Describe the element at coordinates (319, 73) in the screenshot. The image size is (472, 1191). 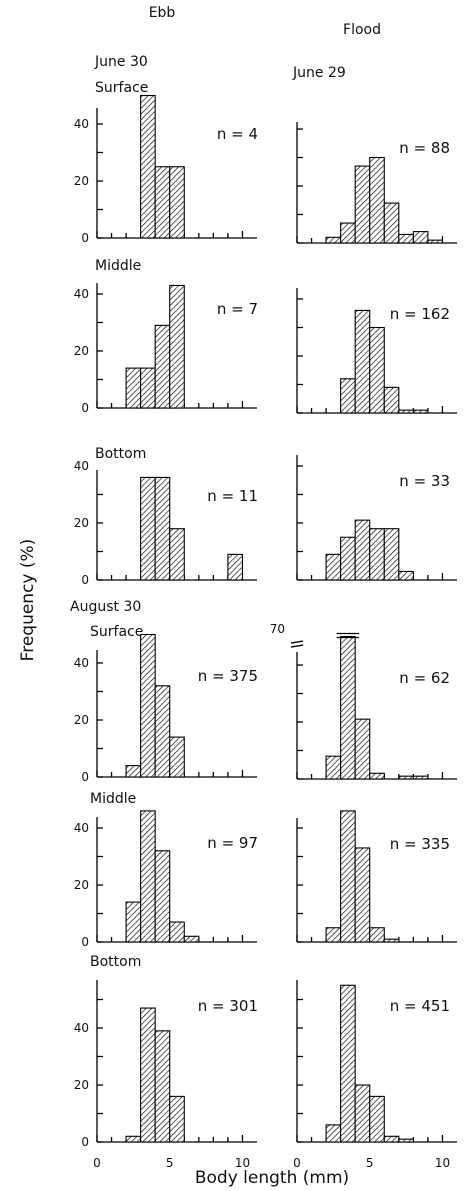
I see `date-label-june-flood: June 29` at that location.